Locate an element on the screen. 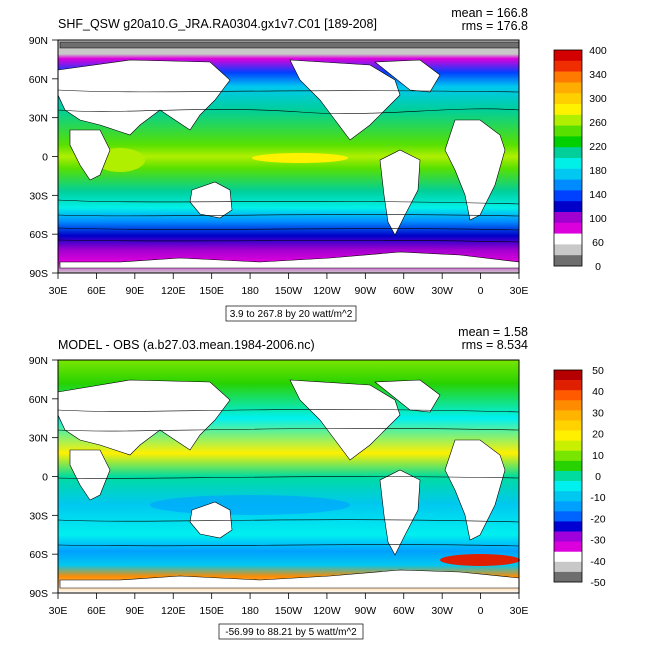 The height and width of the screenshot is (647, 647). colorbar-label: 60 is located at coordinates (598, 243).